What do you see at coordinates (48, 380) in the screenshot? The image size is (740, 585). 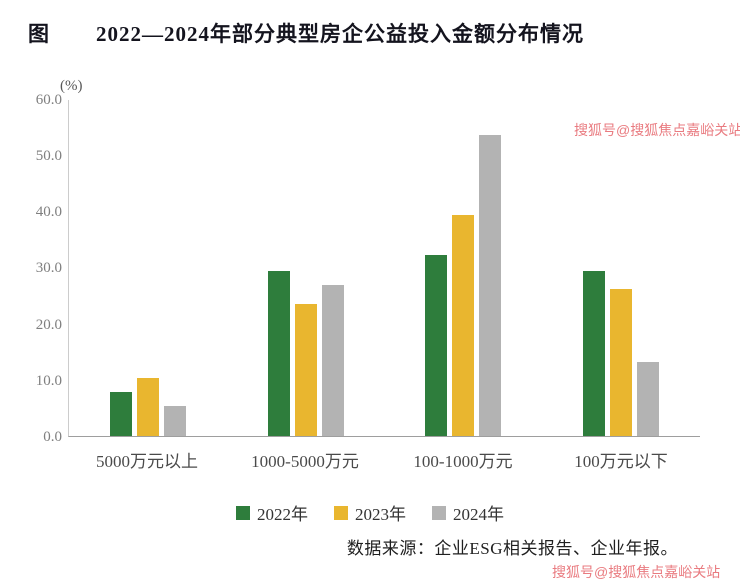 I see `y-tick-label: 10.0` at bounding box center [48, 380].